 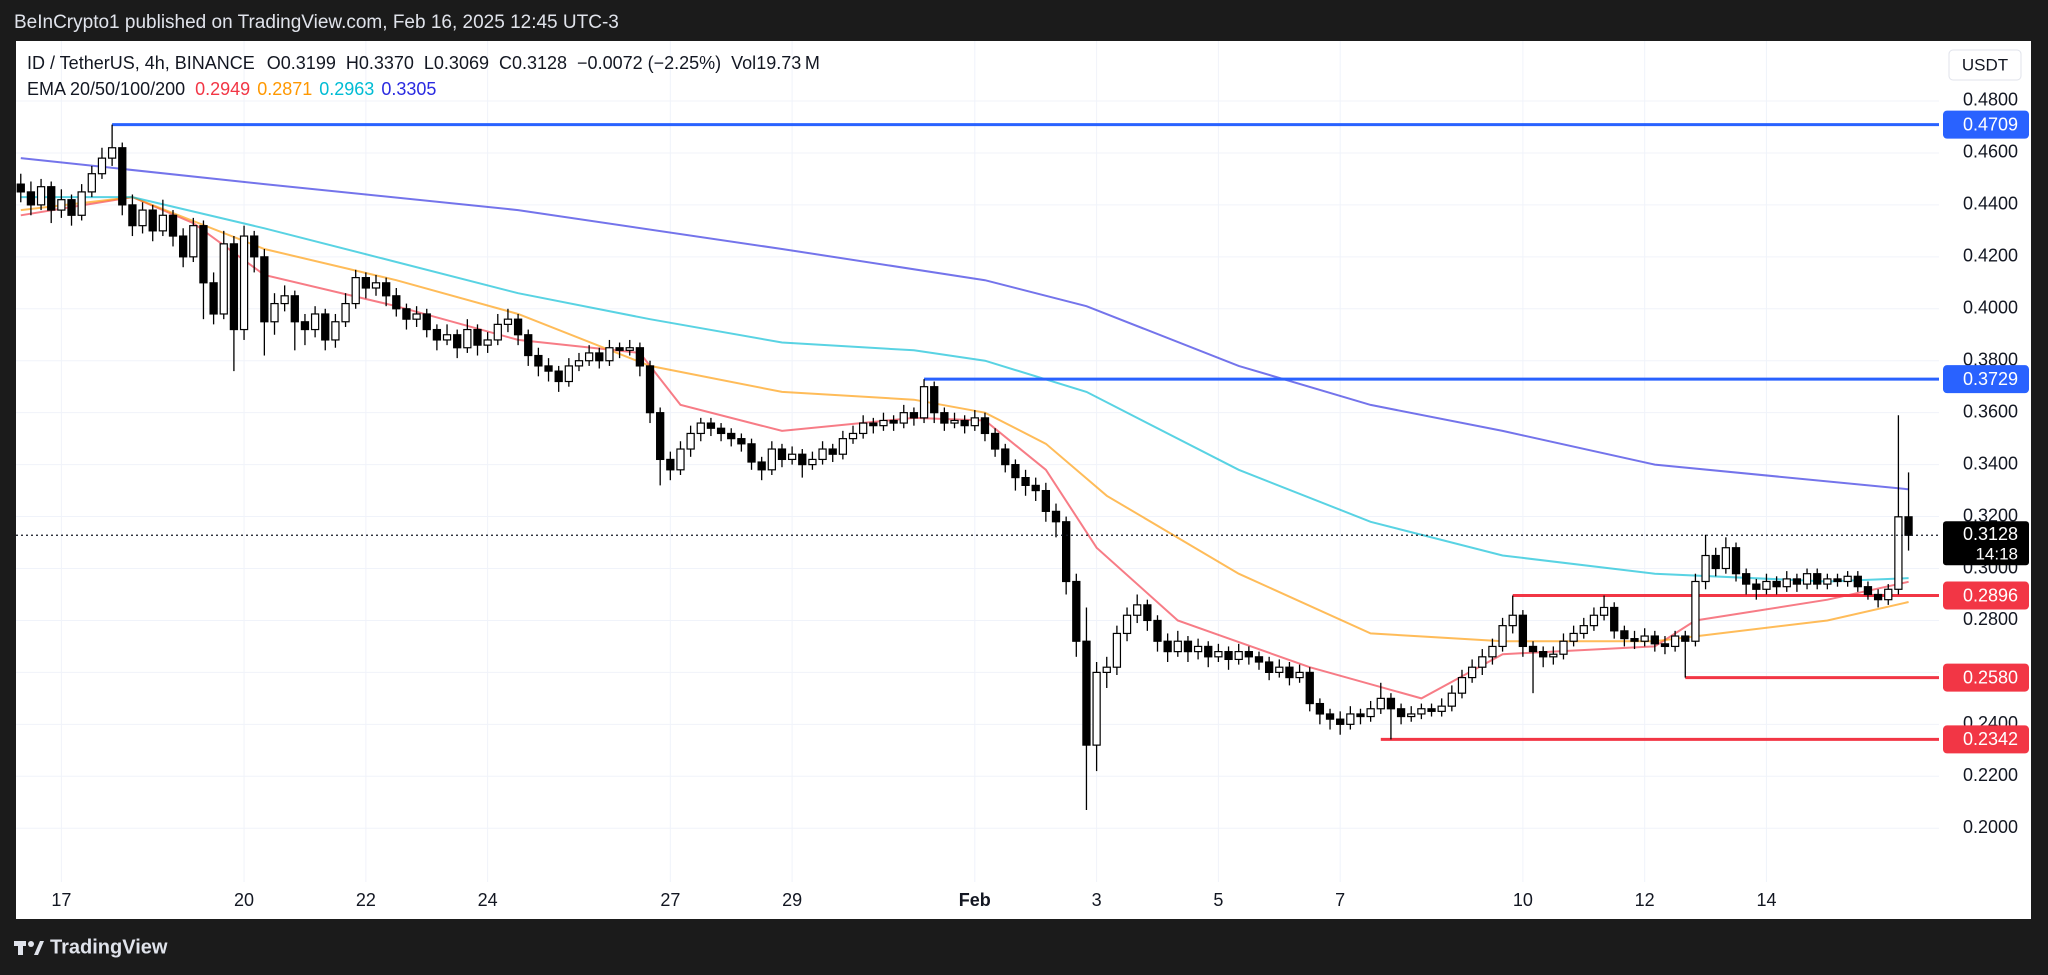 I want to click on field-label: O, so click(x=274, y=63).